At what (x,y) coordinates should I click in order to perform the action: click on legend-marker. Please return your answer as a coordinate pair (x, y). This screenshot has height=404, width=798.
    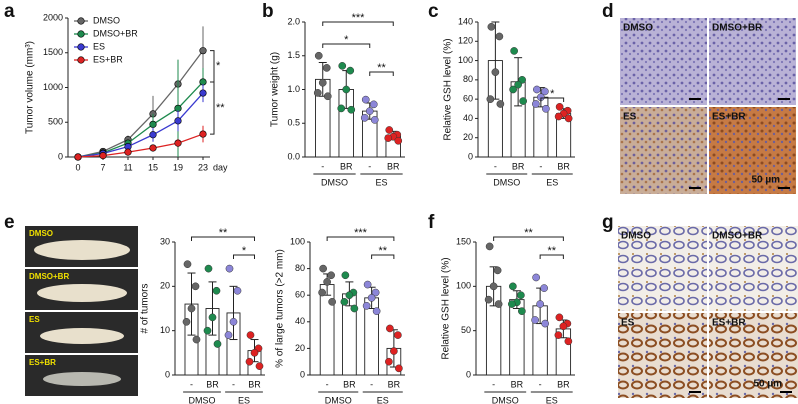
    Looking at the image, I should click on (81, 60).